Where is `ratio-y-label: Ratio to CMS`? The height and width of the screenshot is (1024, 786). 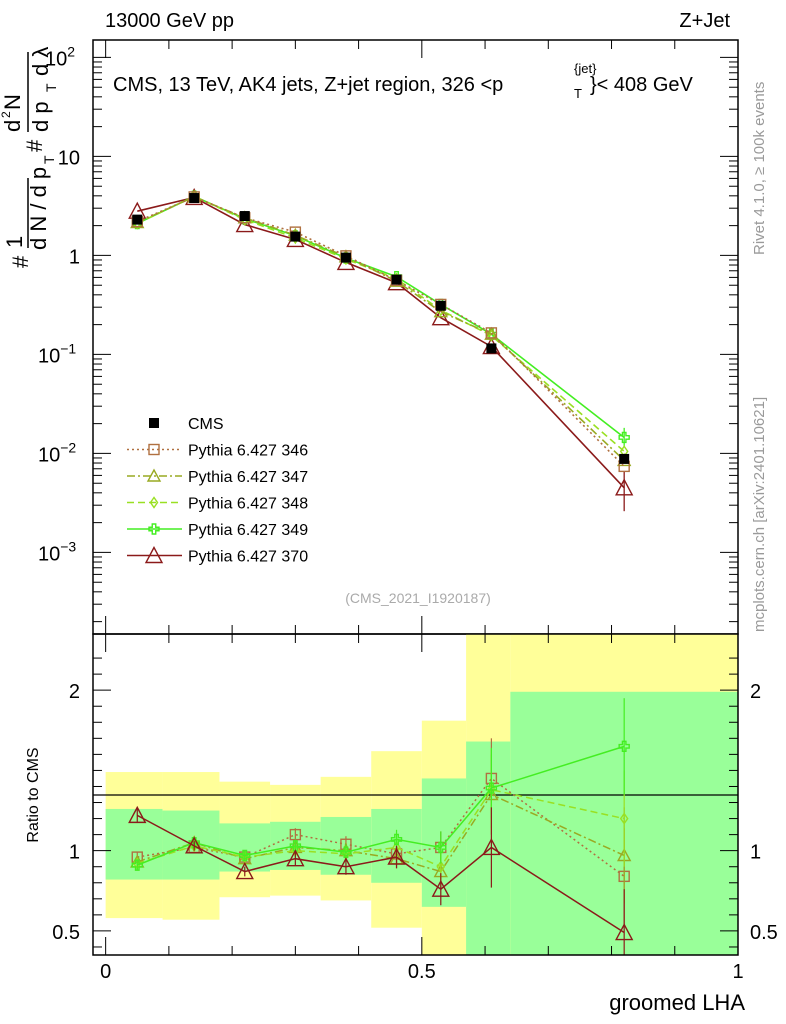 ratio-y-label: Ratio to CMS is located at coordinates (33, 794).